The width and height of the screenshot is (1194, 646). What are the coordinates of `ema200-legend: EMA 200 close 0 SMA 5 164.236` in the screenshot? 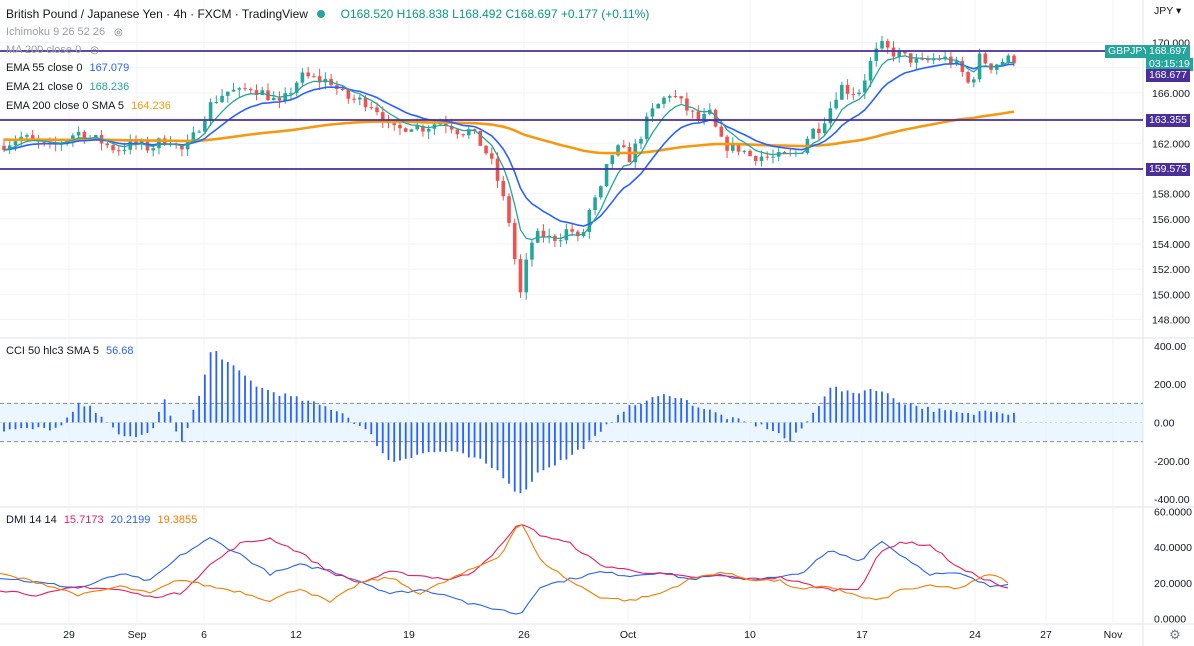 It's located at (88, 106).